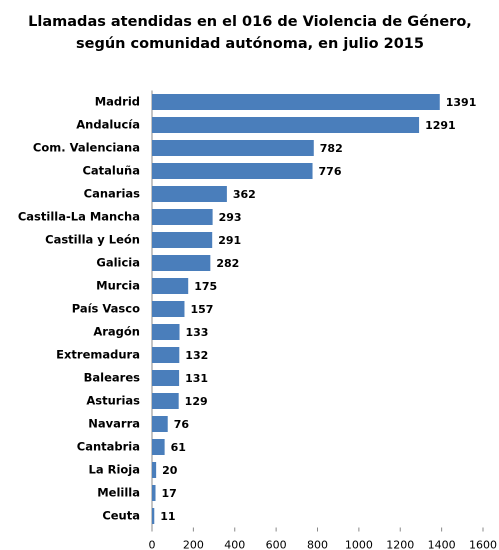  What do you see at coordinates (106, 309) in the screenshot?
I see `y-tick-label: País Vasco` at bounding box center [106, 309].